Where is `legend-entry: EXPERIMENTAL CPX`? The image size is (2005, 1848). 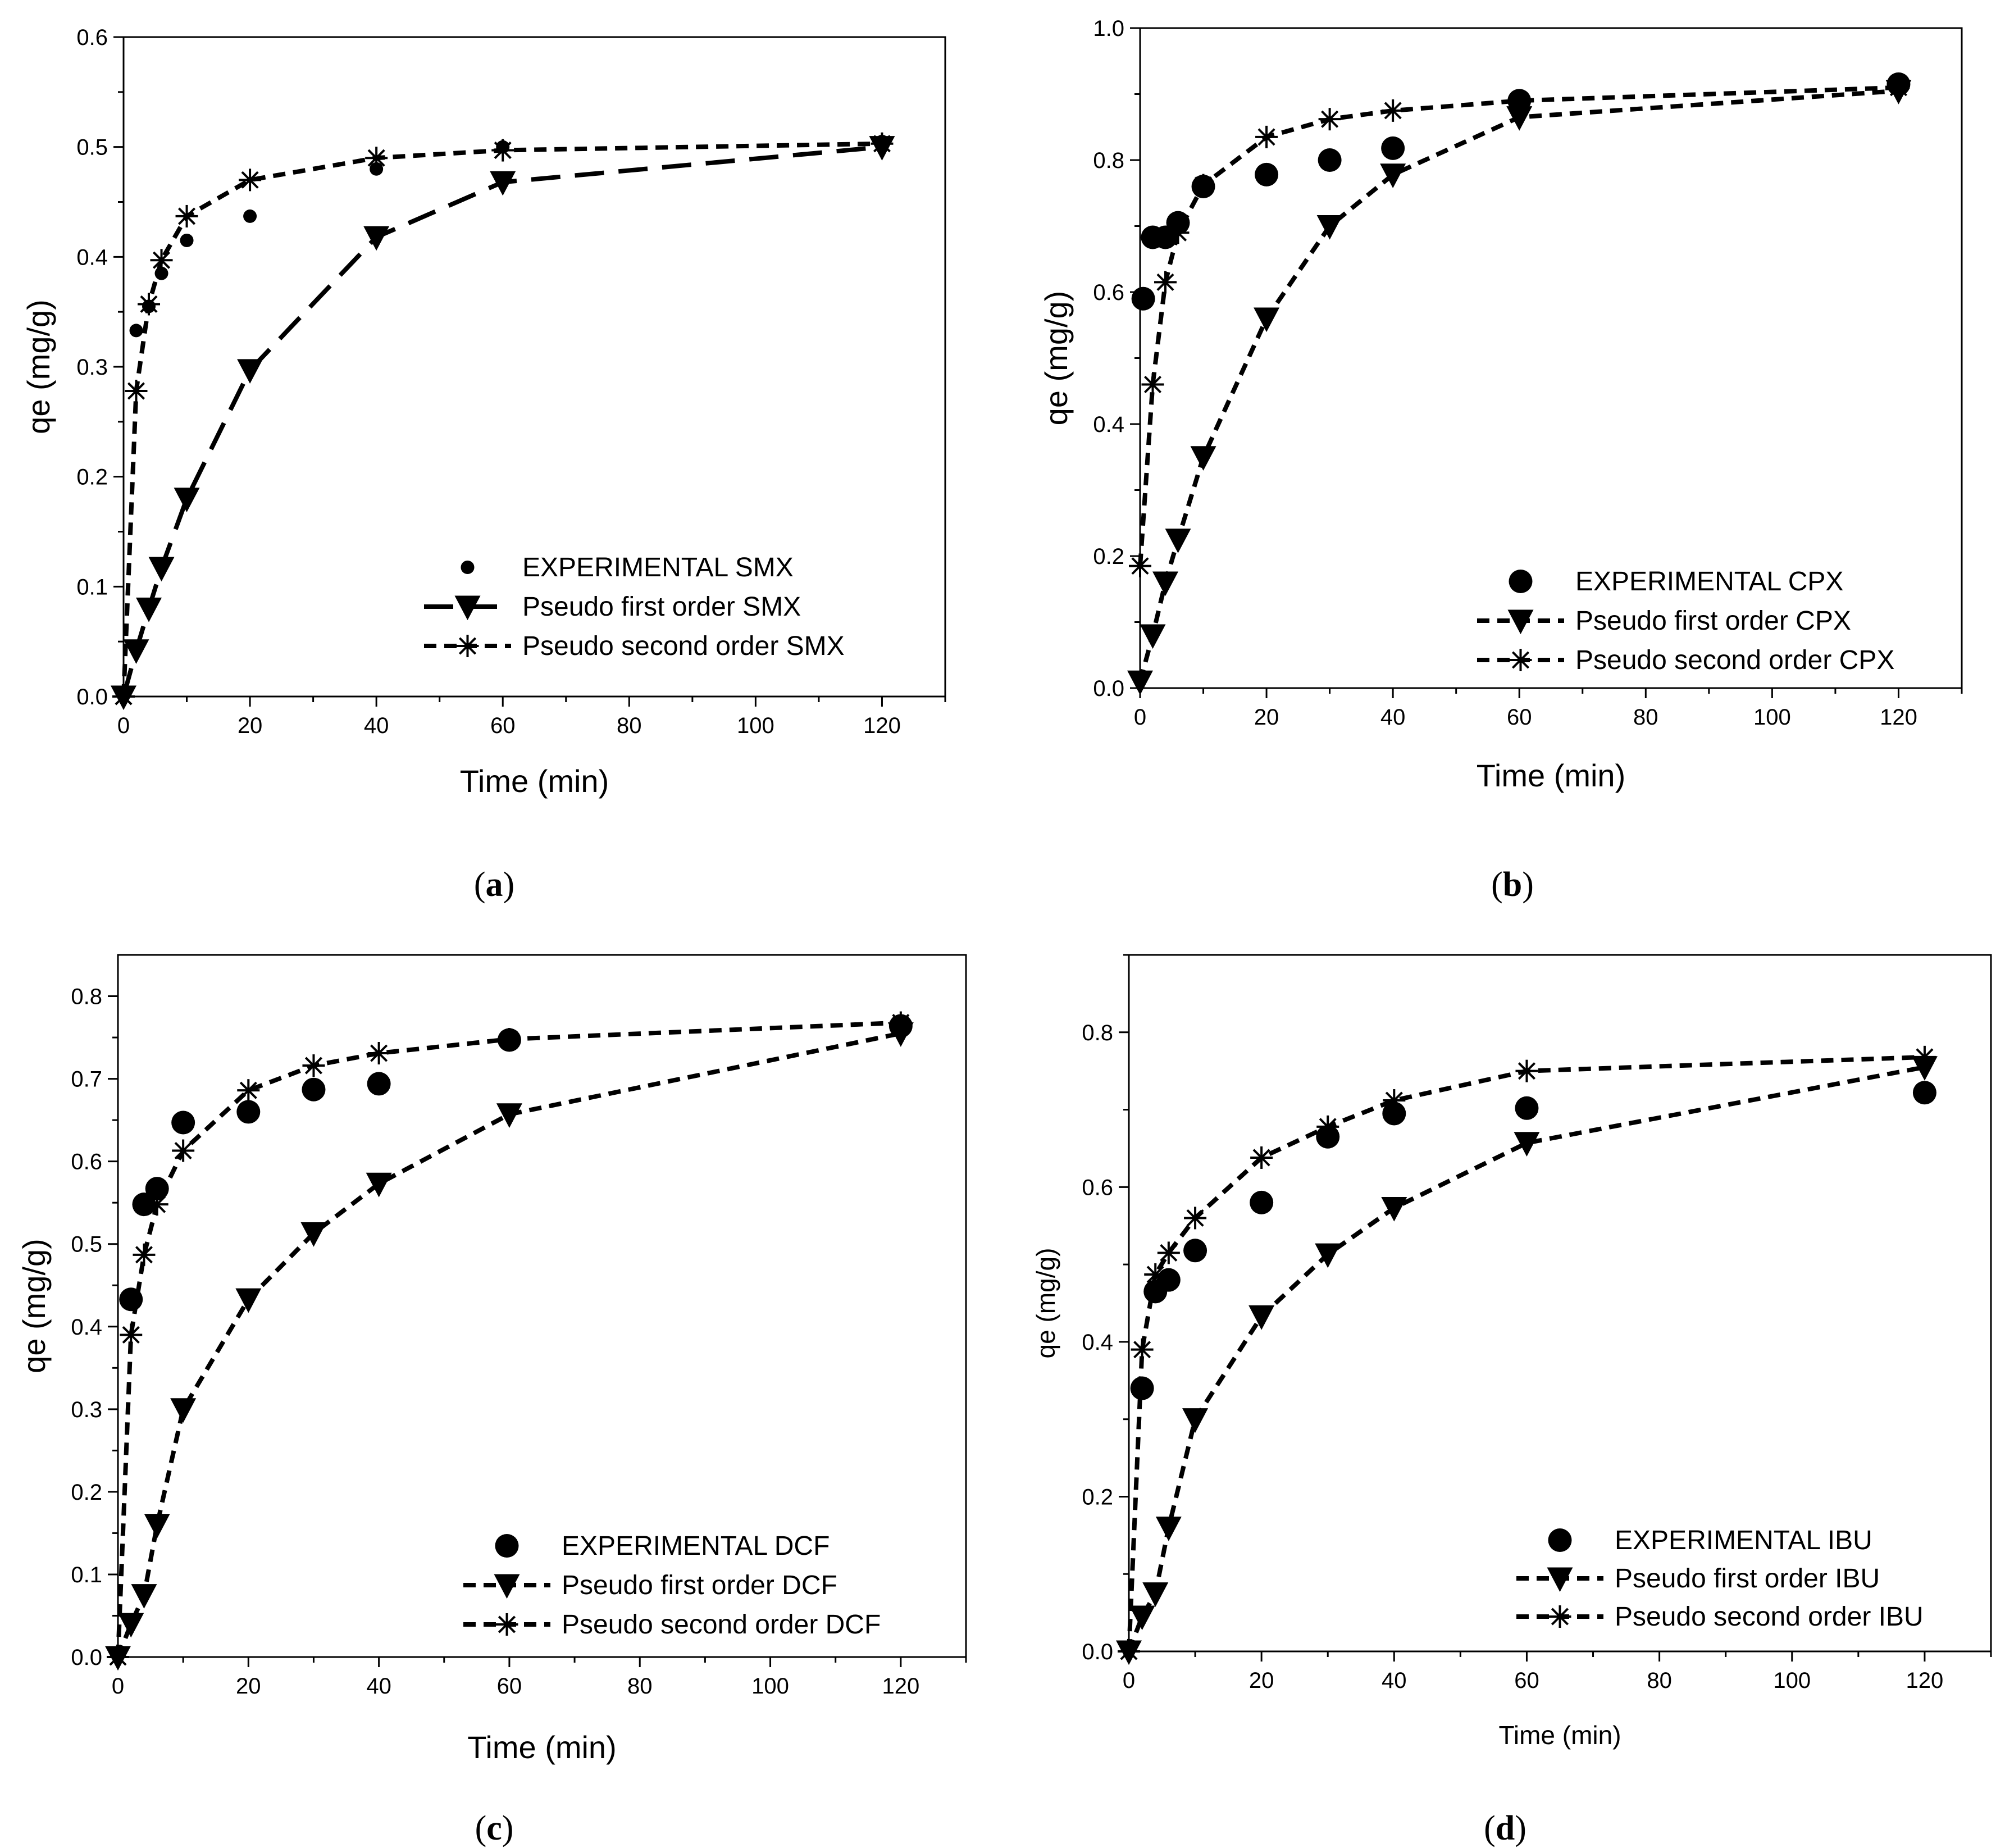 legend-entry: EXPERIMENTAL CPX is located at coordinates (1709, 582).